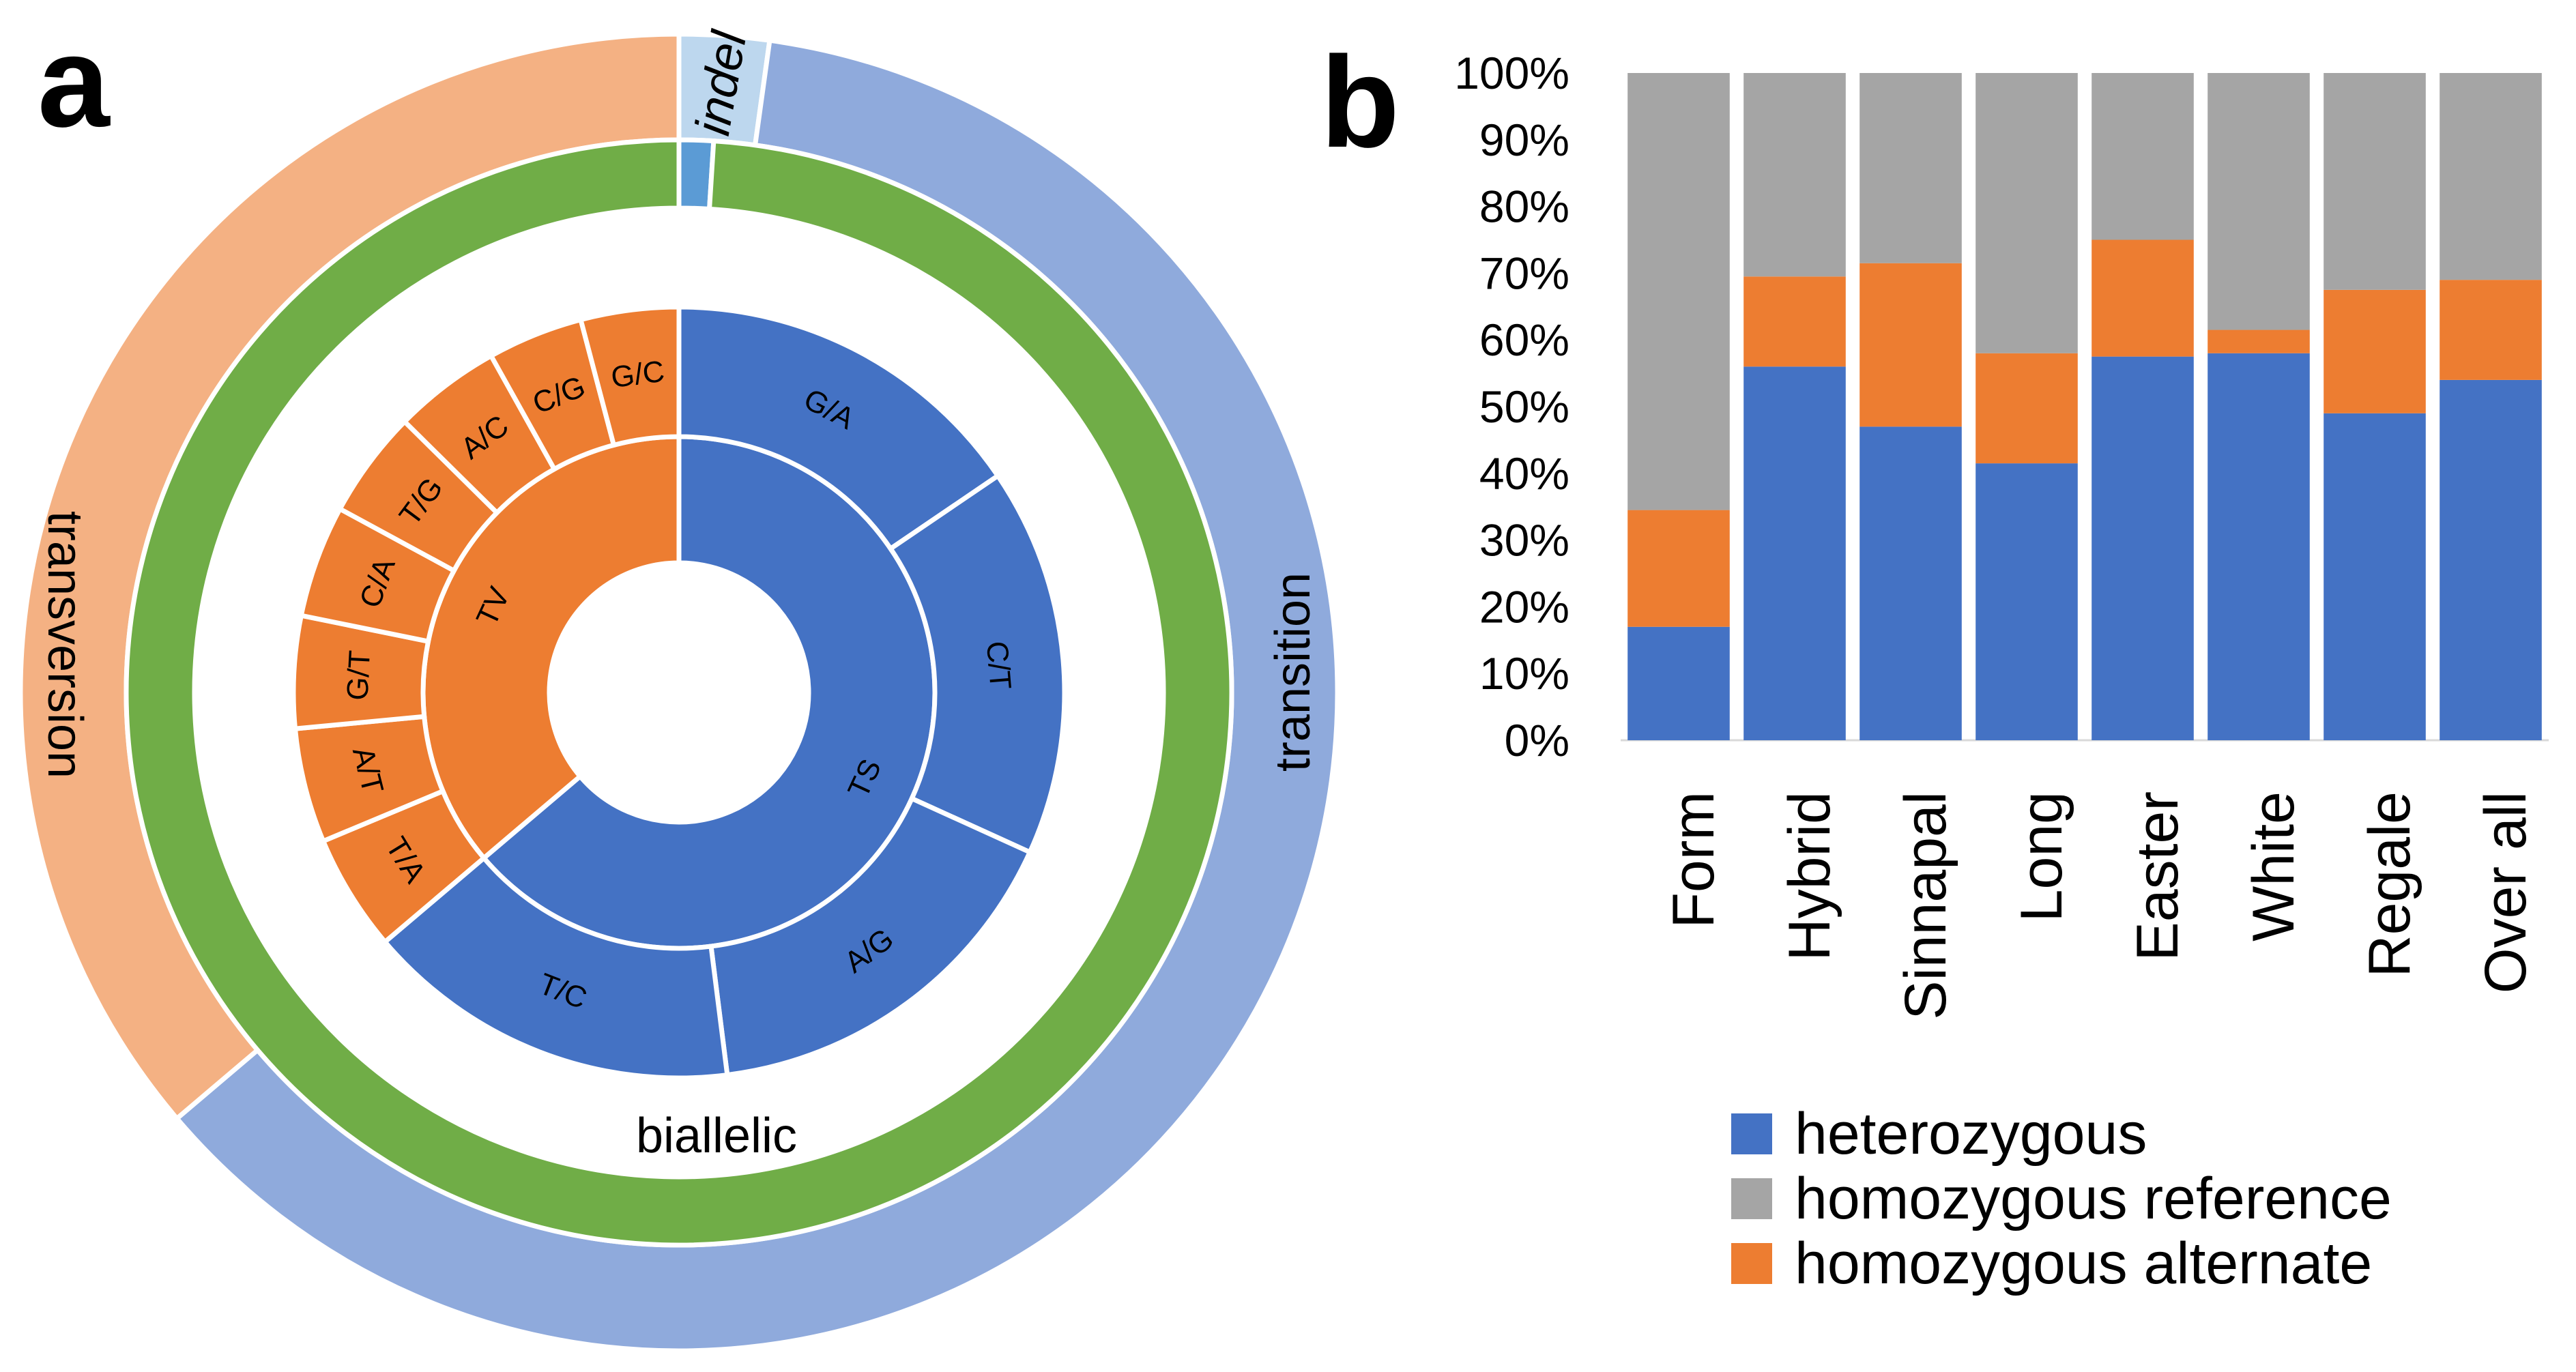 The width and height of the screenshot is (2576, 1372). I want to click on slice-substitution-g-c, so click(629, 376).